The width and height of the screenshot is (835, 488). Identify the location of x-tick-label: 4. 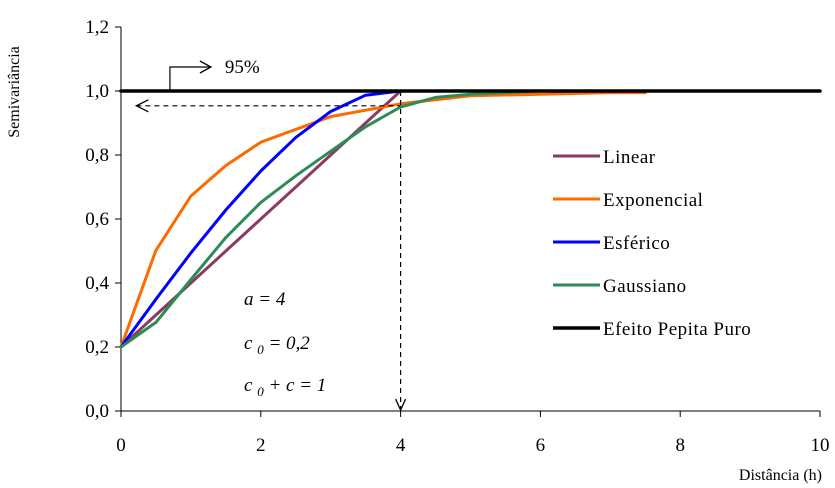
(401, 445).